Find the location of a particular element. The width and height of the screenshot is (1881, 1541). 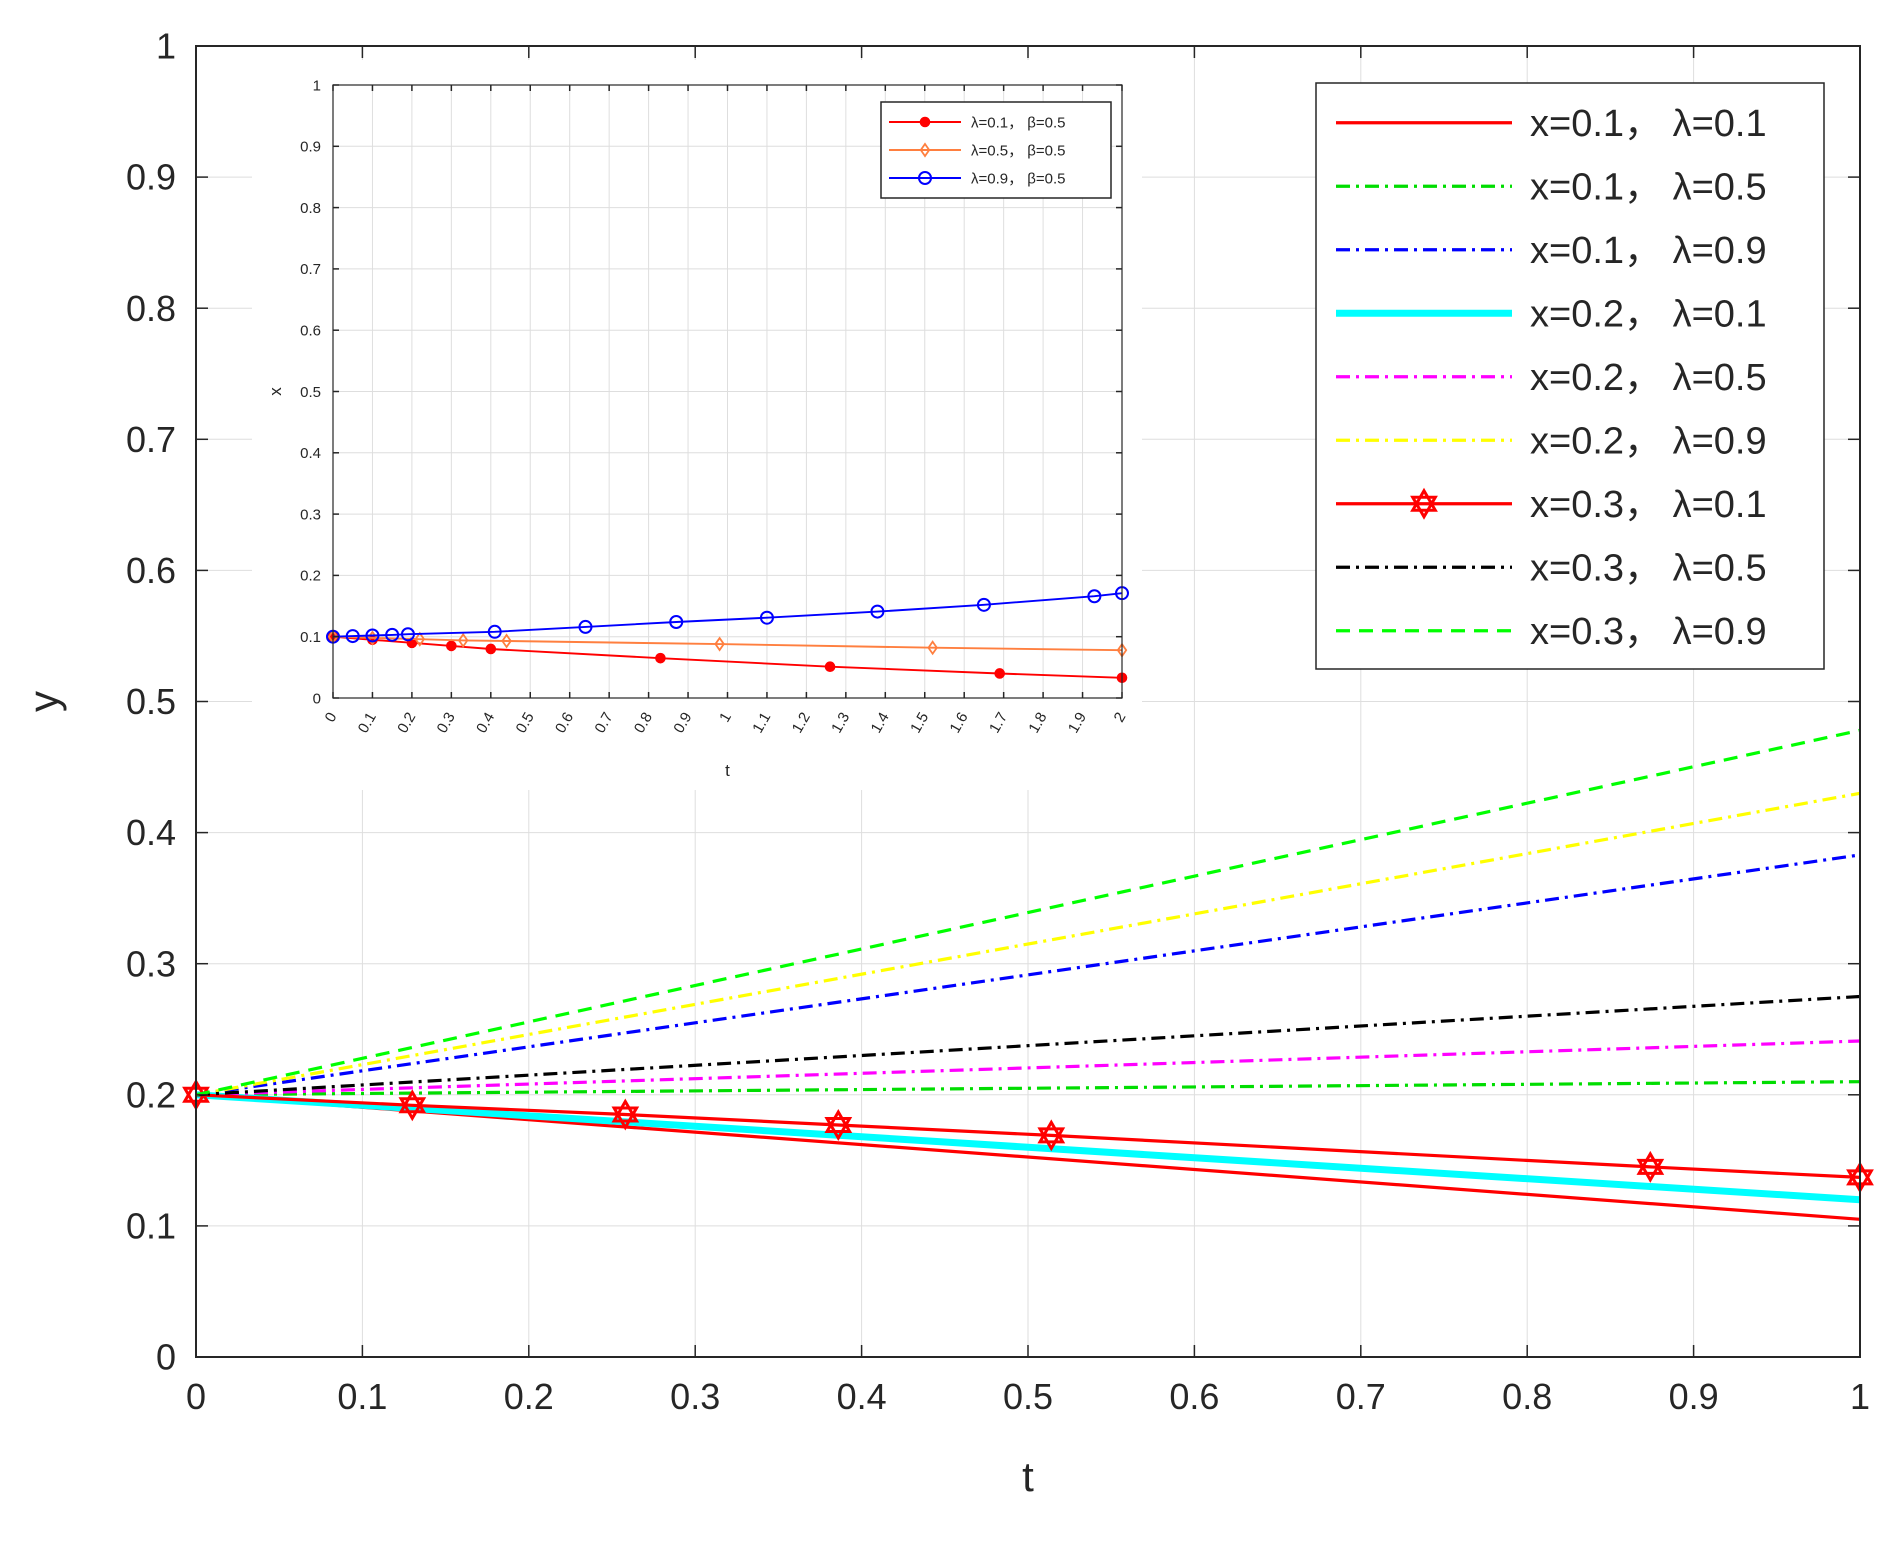

inset-chart-y-tick-label: 0 is located at coordinates (317, 698).